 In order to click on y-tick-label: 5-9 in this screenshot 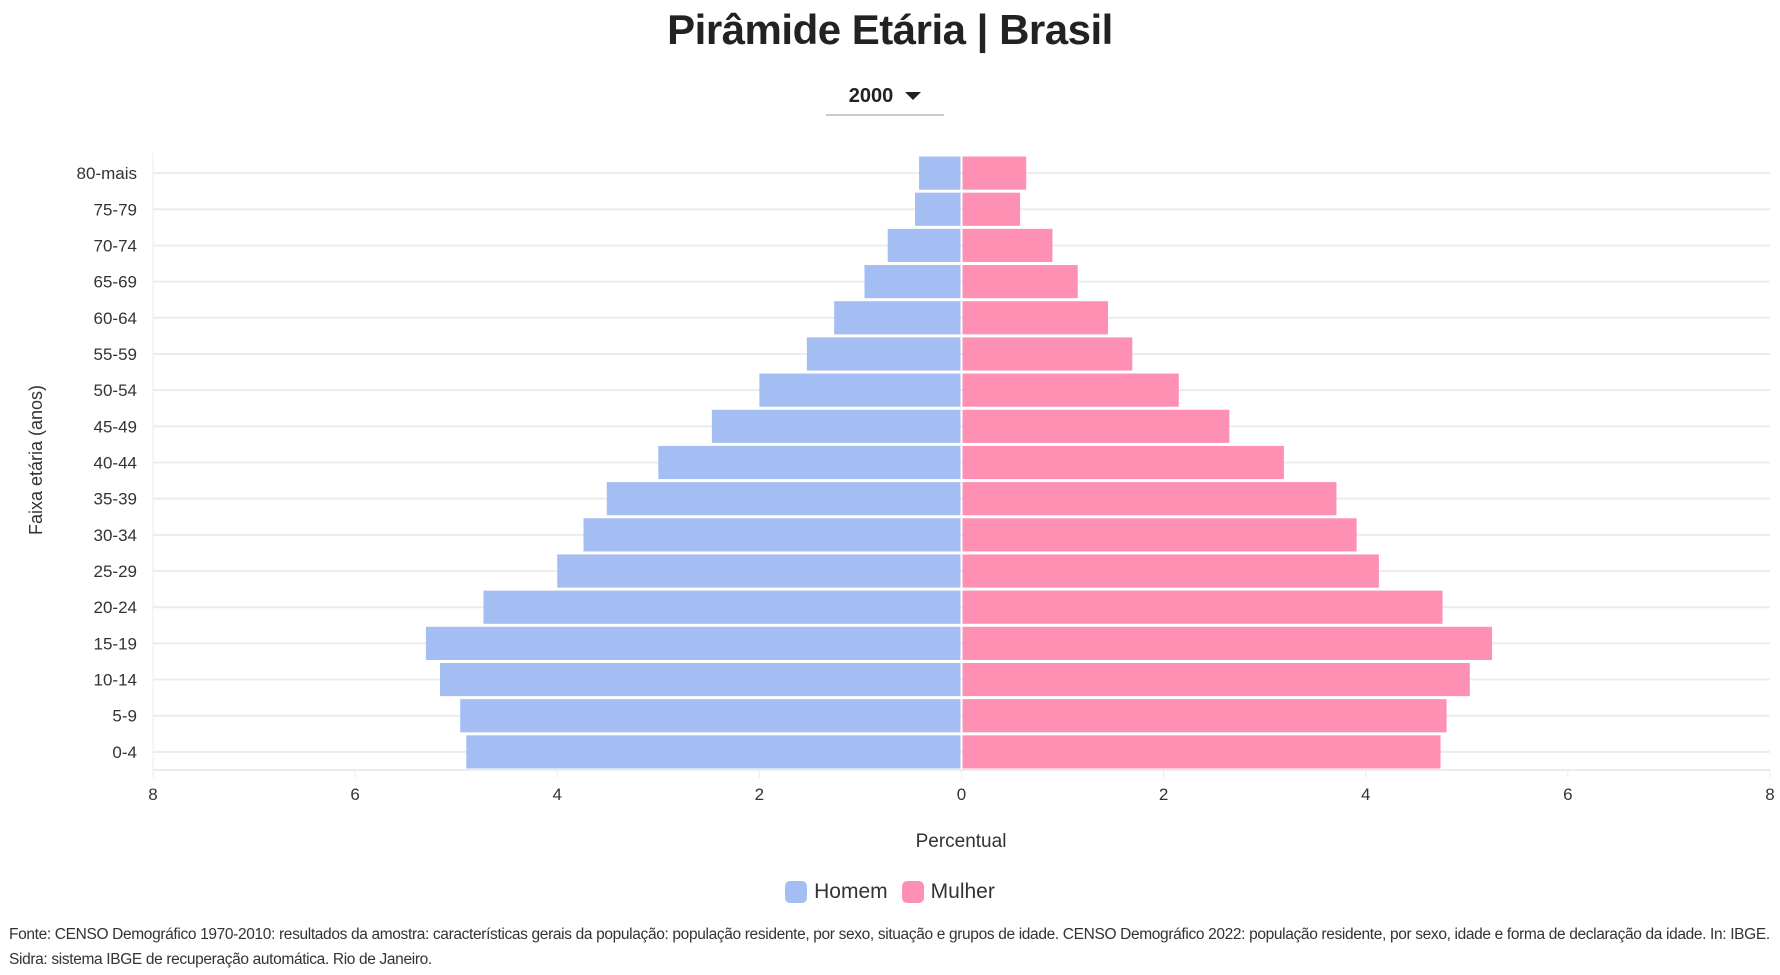, I will do `click(124, 716)`.